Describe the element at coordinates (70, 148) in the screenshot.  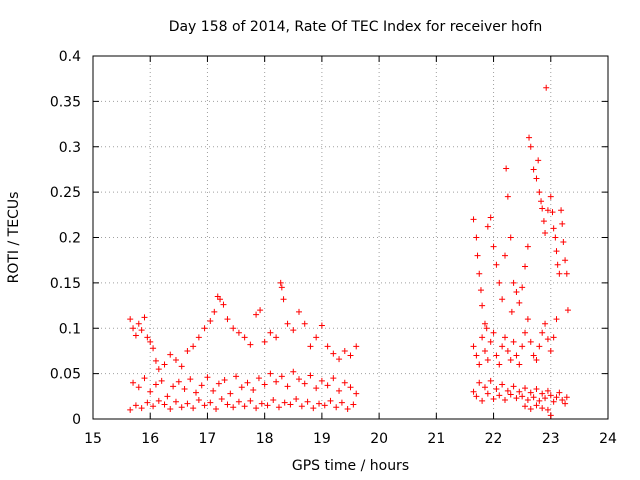
I see `y-tick-label: 0.3` at that location.